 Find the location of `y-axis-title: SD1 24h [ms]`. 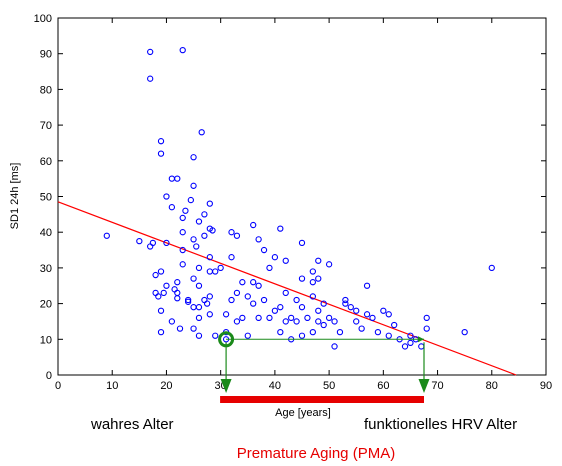

y-axis-title: SD1 24h [ms] is located at coordinates (15, 196).